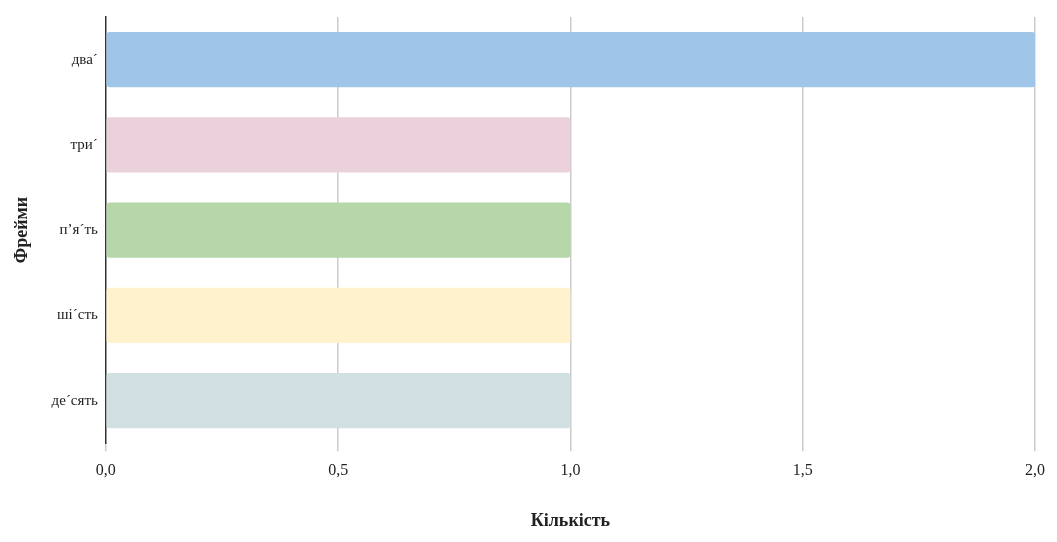 This screenshot has width=1057, height=542. What do you see at coordinates (105, 469) in the screenshot?
I see `x-tick-label: 0,0` at bounding box center [105, 469].